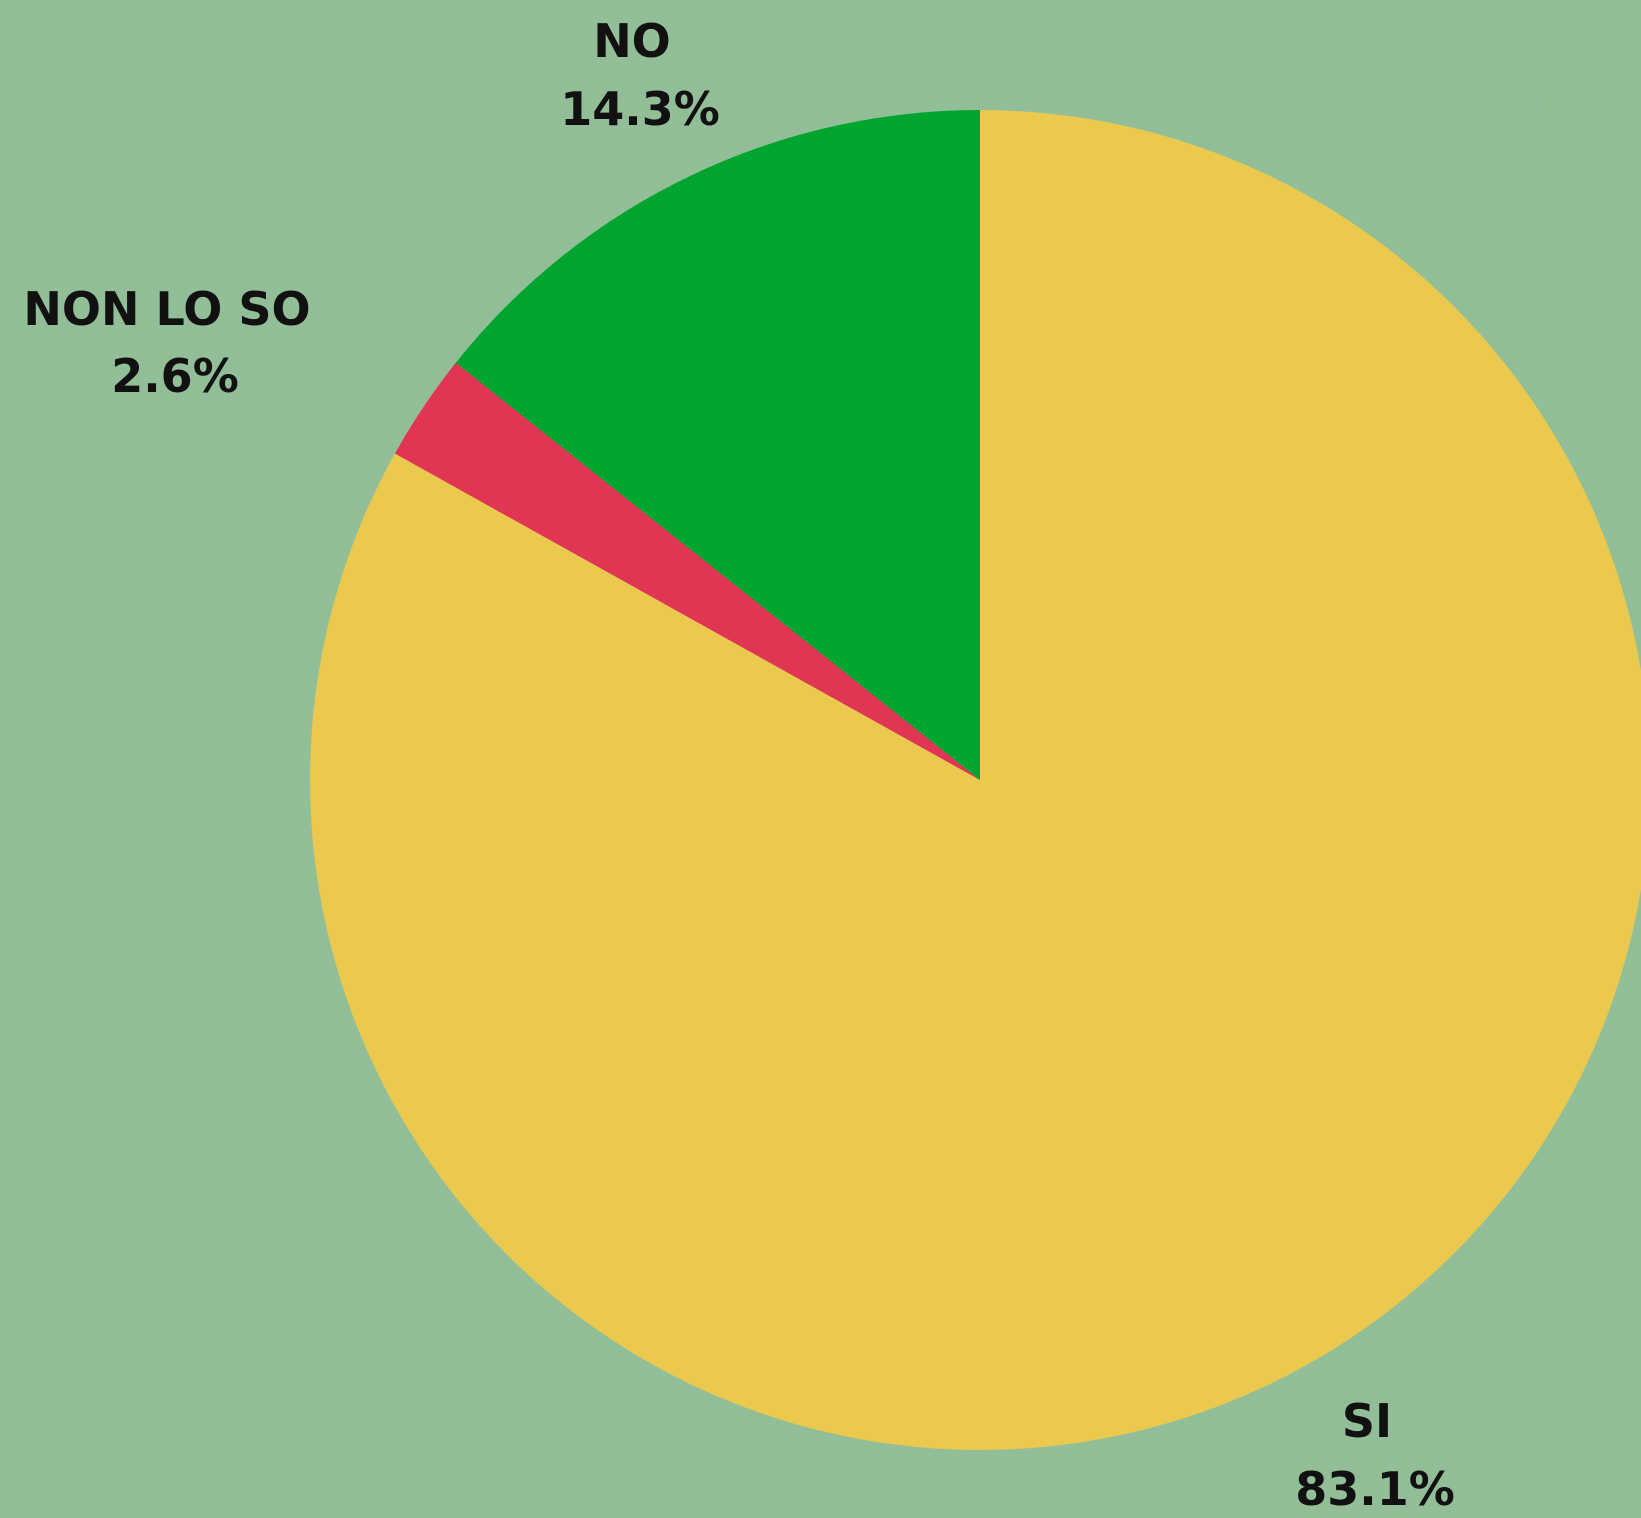 Image resolution: width=1641 pixels, height=1518 pixels. I want to click on slice-label-si: SI 83.1%, so click(1375, 1455).